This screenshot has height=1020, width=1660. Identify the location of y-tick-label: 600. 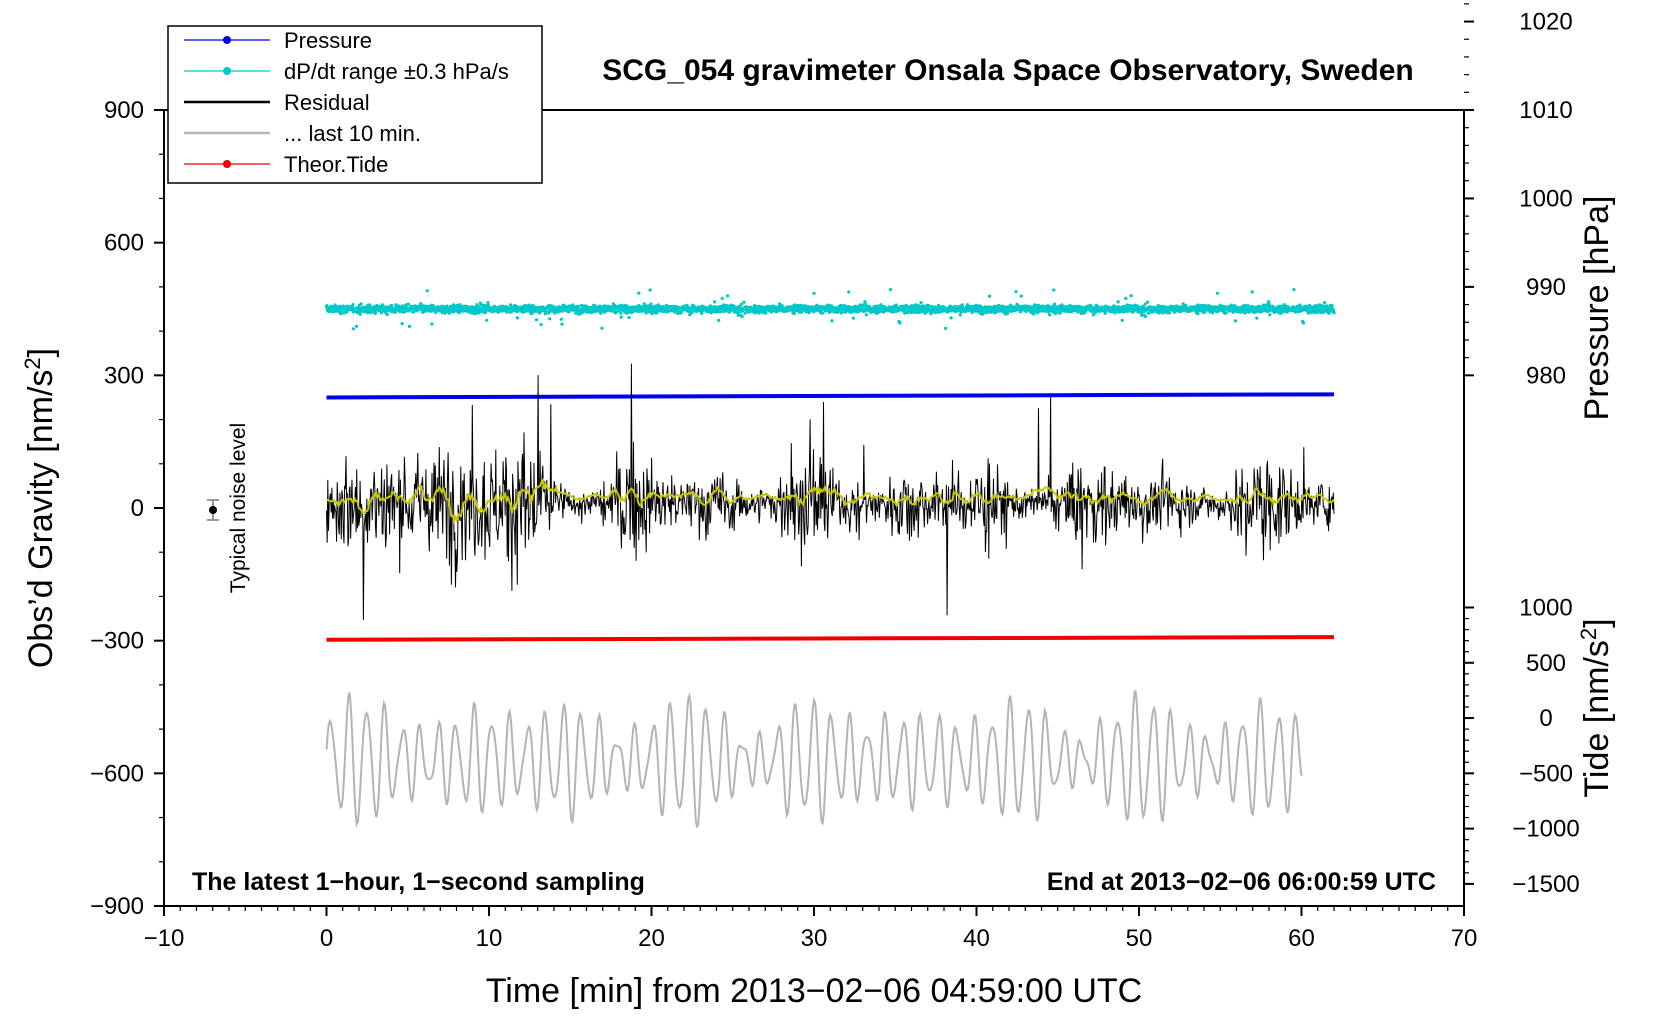
(124, 243).